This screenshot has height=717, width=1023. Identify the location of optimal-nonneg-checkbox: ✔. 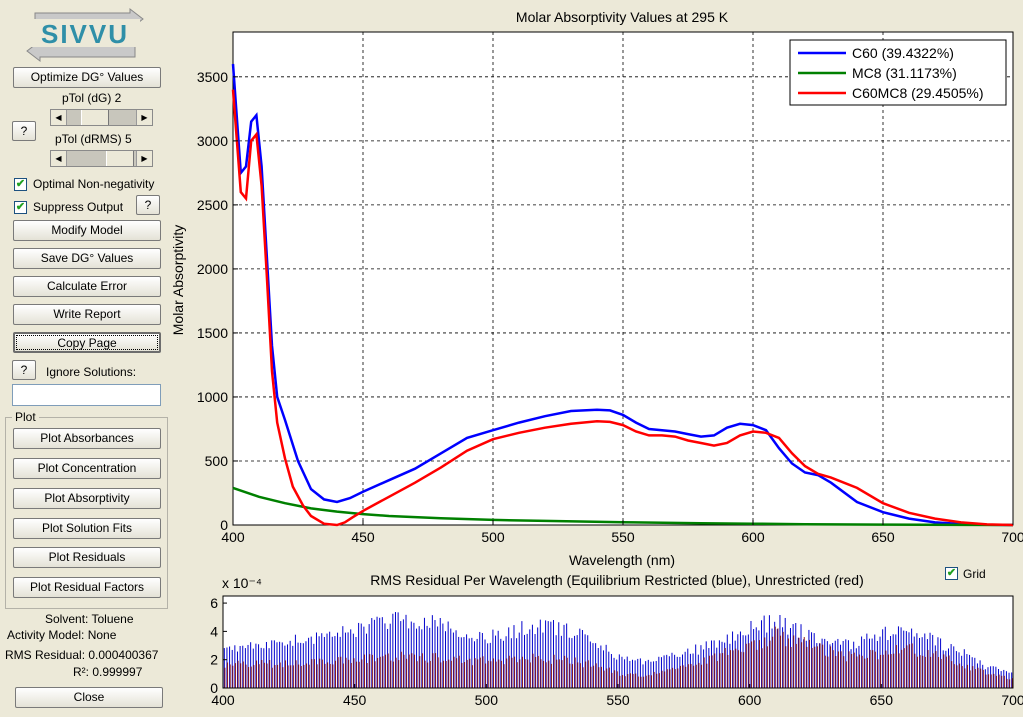
(20, 184).